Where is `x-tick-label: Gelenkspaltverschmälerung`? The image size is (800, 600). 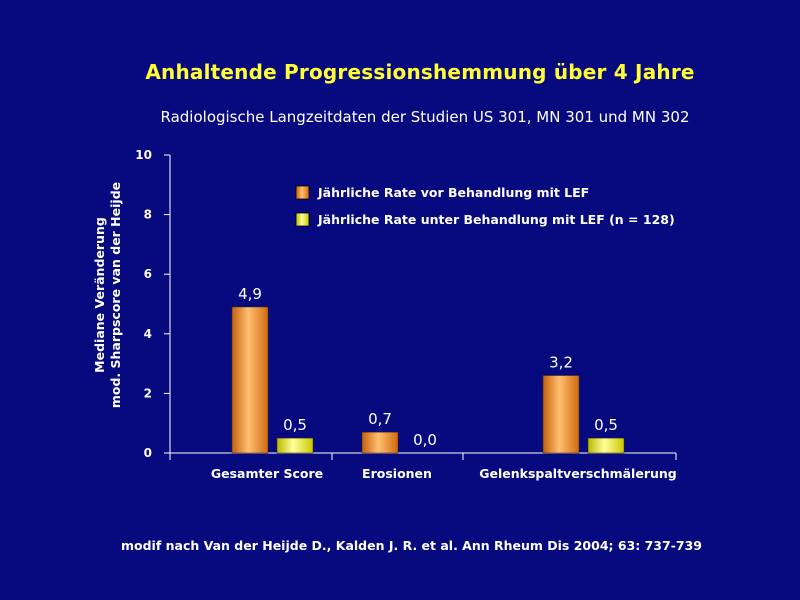 x-tick-label: Gelenkspaltverschmälerung is located at coordinates (577, 473).